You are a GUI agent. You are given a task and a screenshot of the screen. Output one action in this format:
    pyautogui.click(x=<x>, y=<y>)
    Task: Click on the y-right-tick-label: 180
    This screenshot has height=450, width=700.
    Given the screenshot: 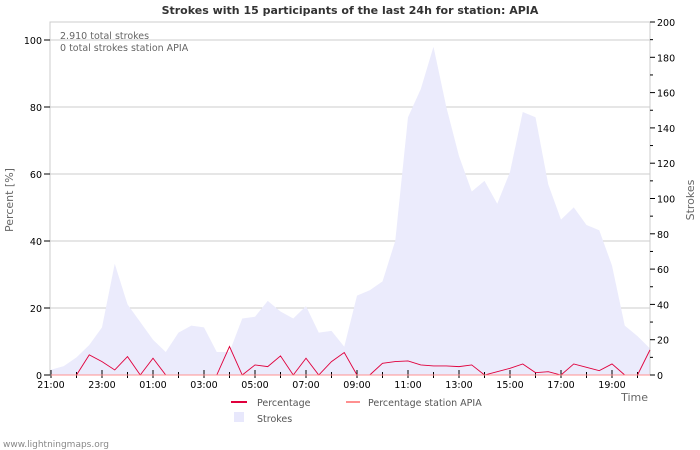 What is the action you would take?
    pyautogui.click(x=666, y=58)
    